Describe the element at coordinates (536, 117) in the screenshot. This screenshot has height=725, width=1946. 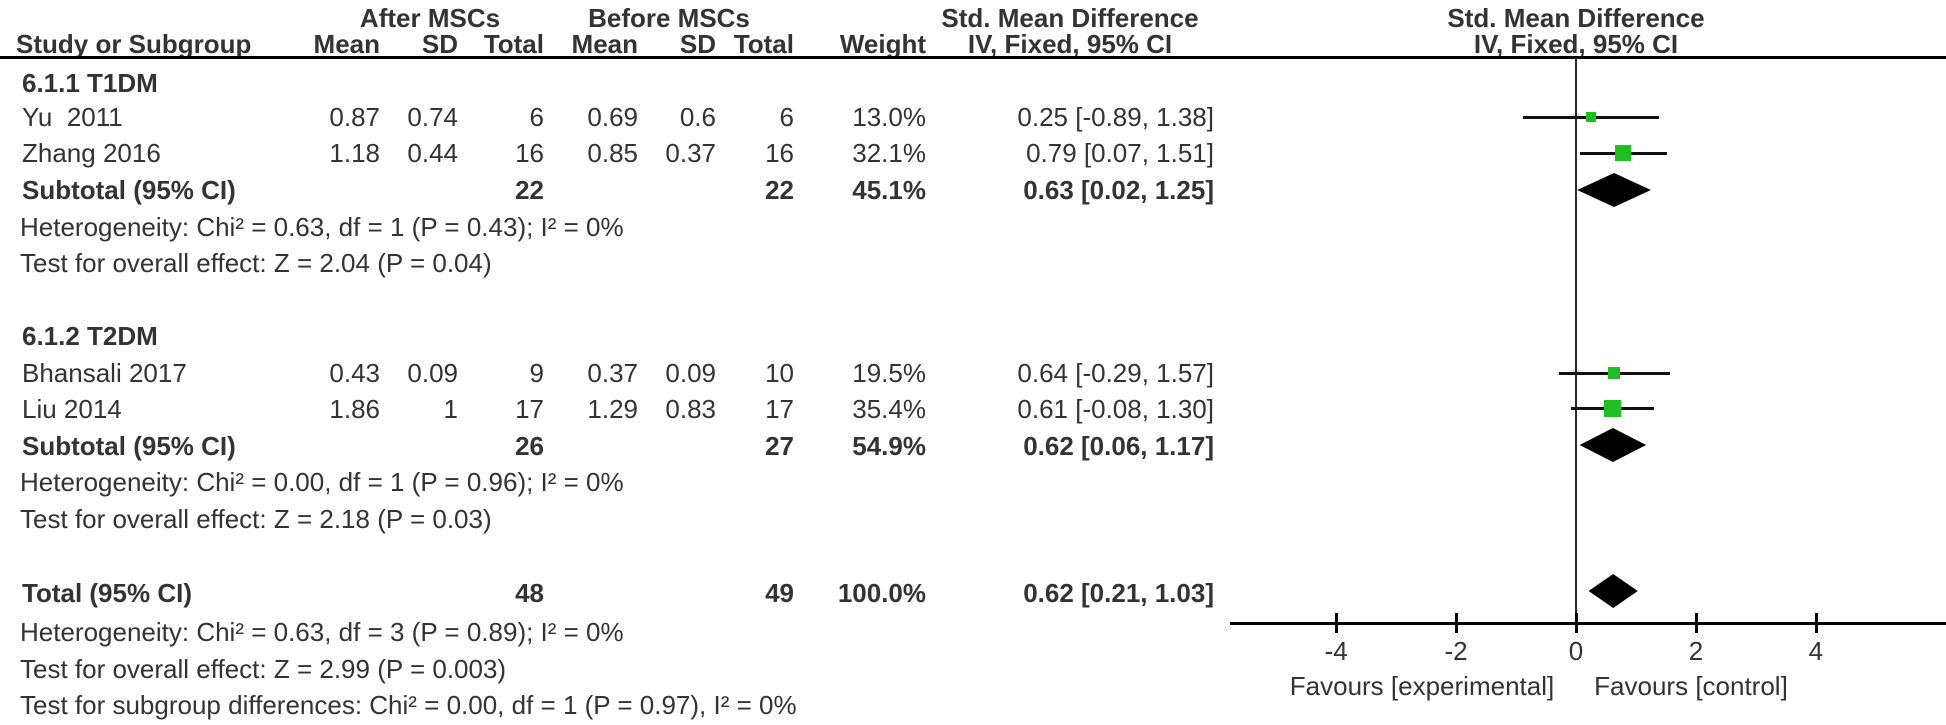
I see `total-after: 6` at that location.